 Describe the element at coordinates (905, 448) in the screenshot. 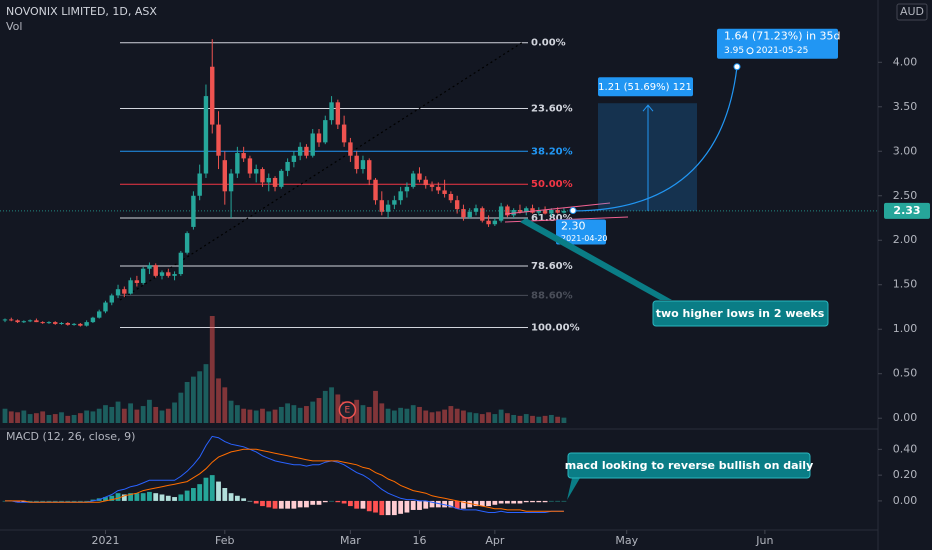

I see `macd-y-tick-label: 0.40` at that location.